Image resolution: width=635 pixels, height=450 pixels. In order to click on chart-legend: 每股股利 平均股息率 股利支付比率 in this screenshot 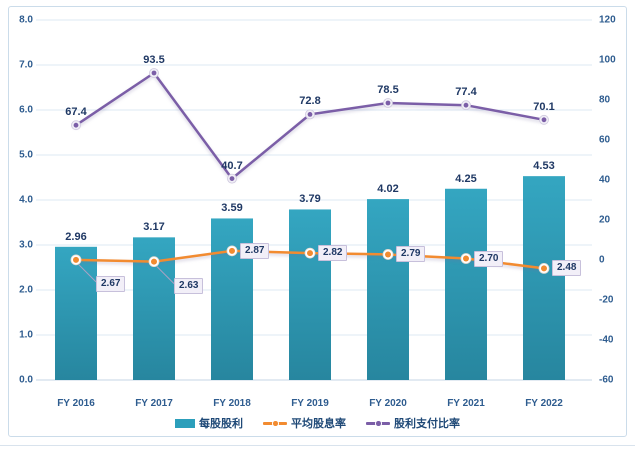, I will do `click(317, 423)`.